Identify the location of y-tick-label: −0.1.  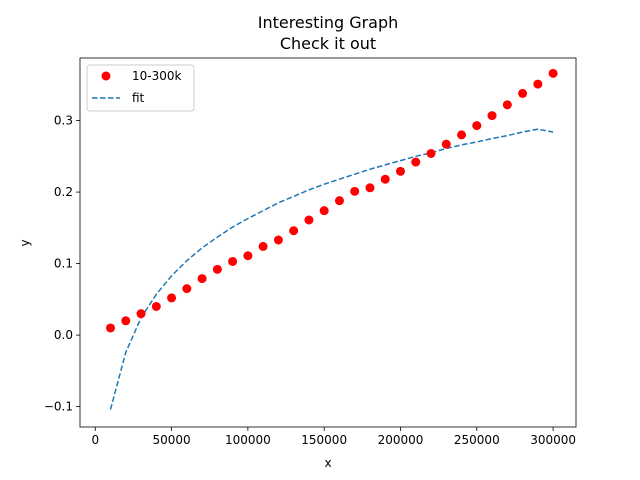
(58, 407).